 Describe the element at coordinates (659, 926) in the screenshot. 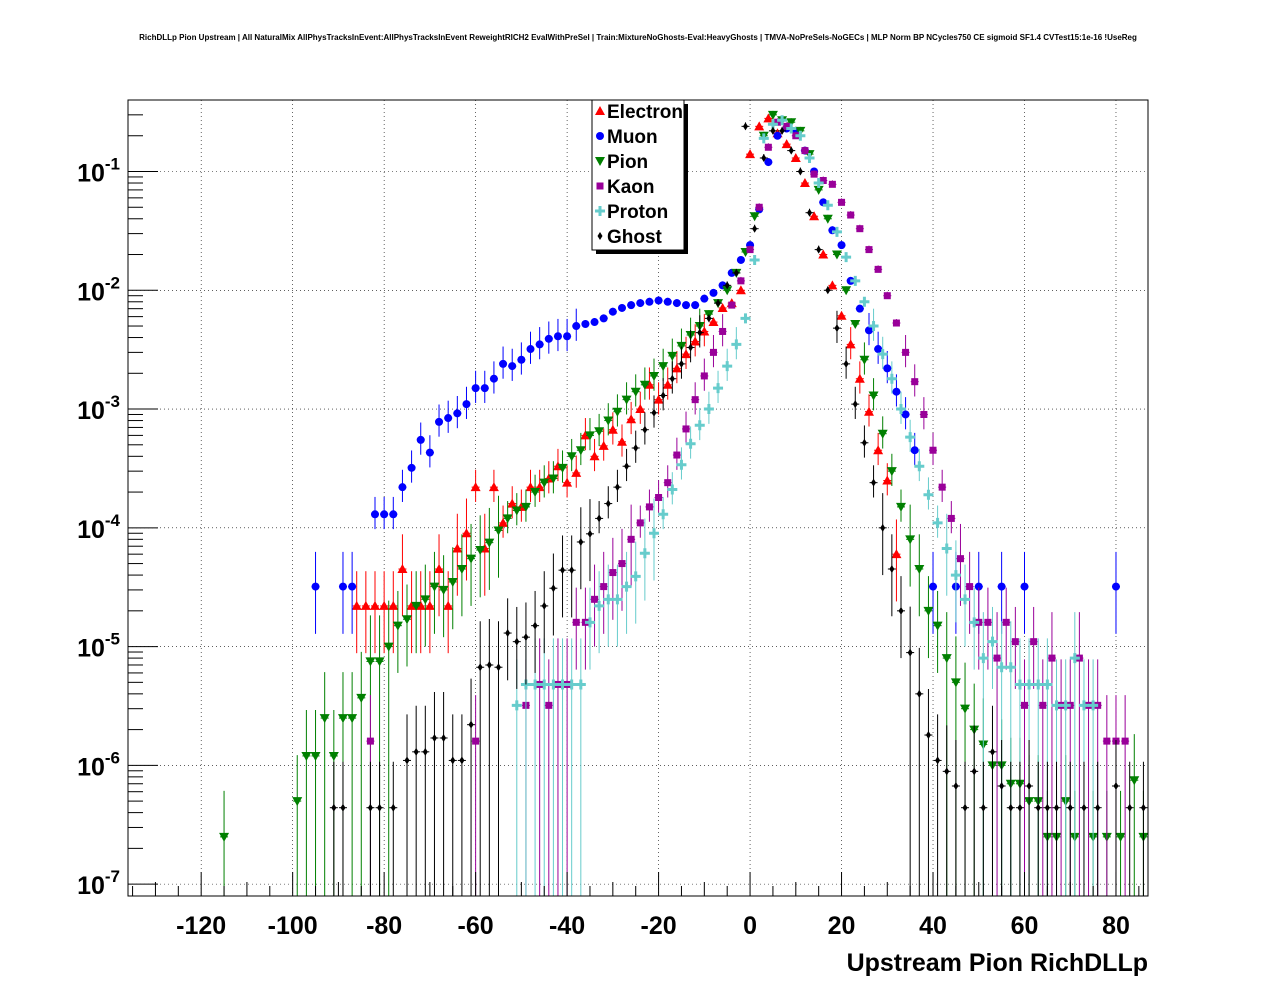

I see `x-tick-label: -20` at that location.